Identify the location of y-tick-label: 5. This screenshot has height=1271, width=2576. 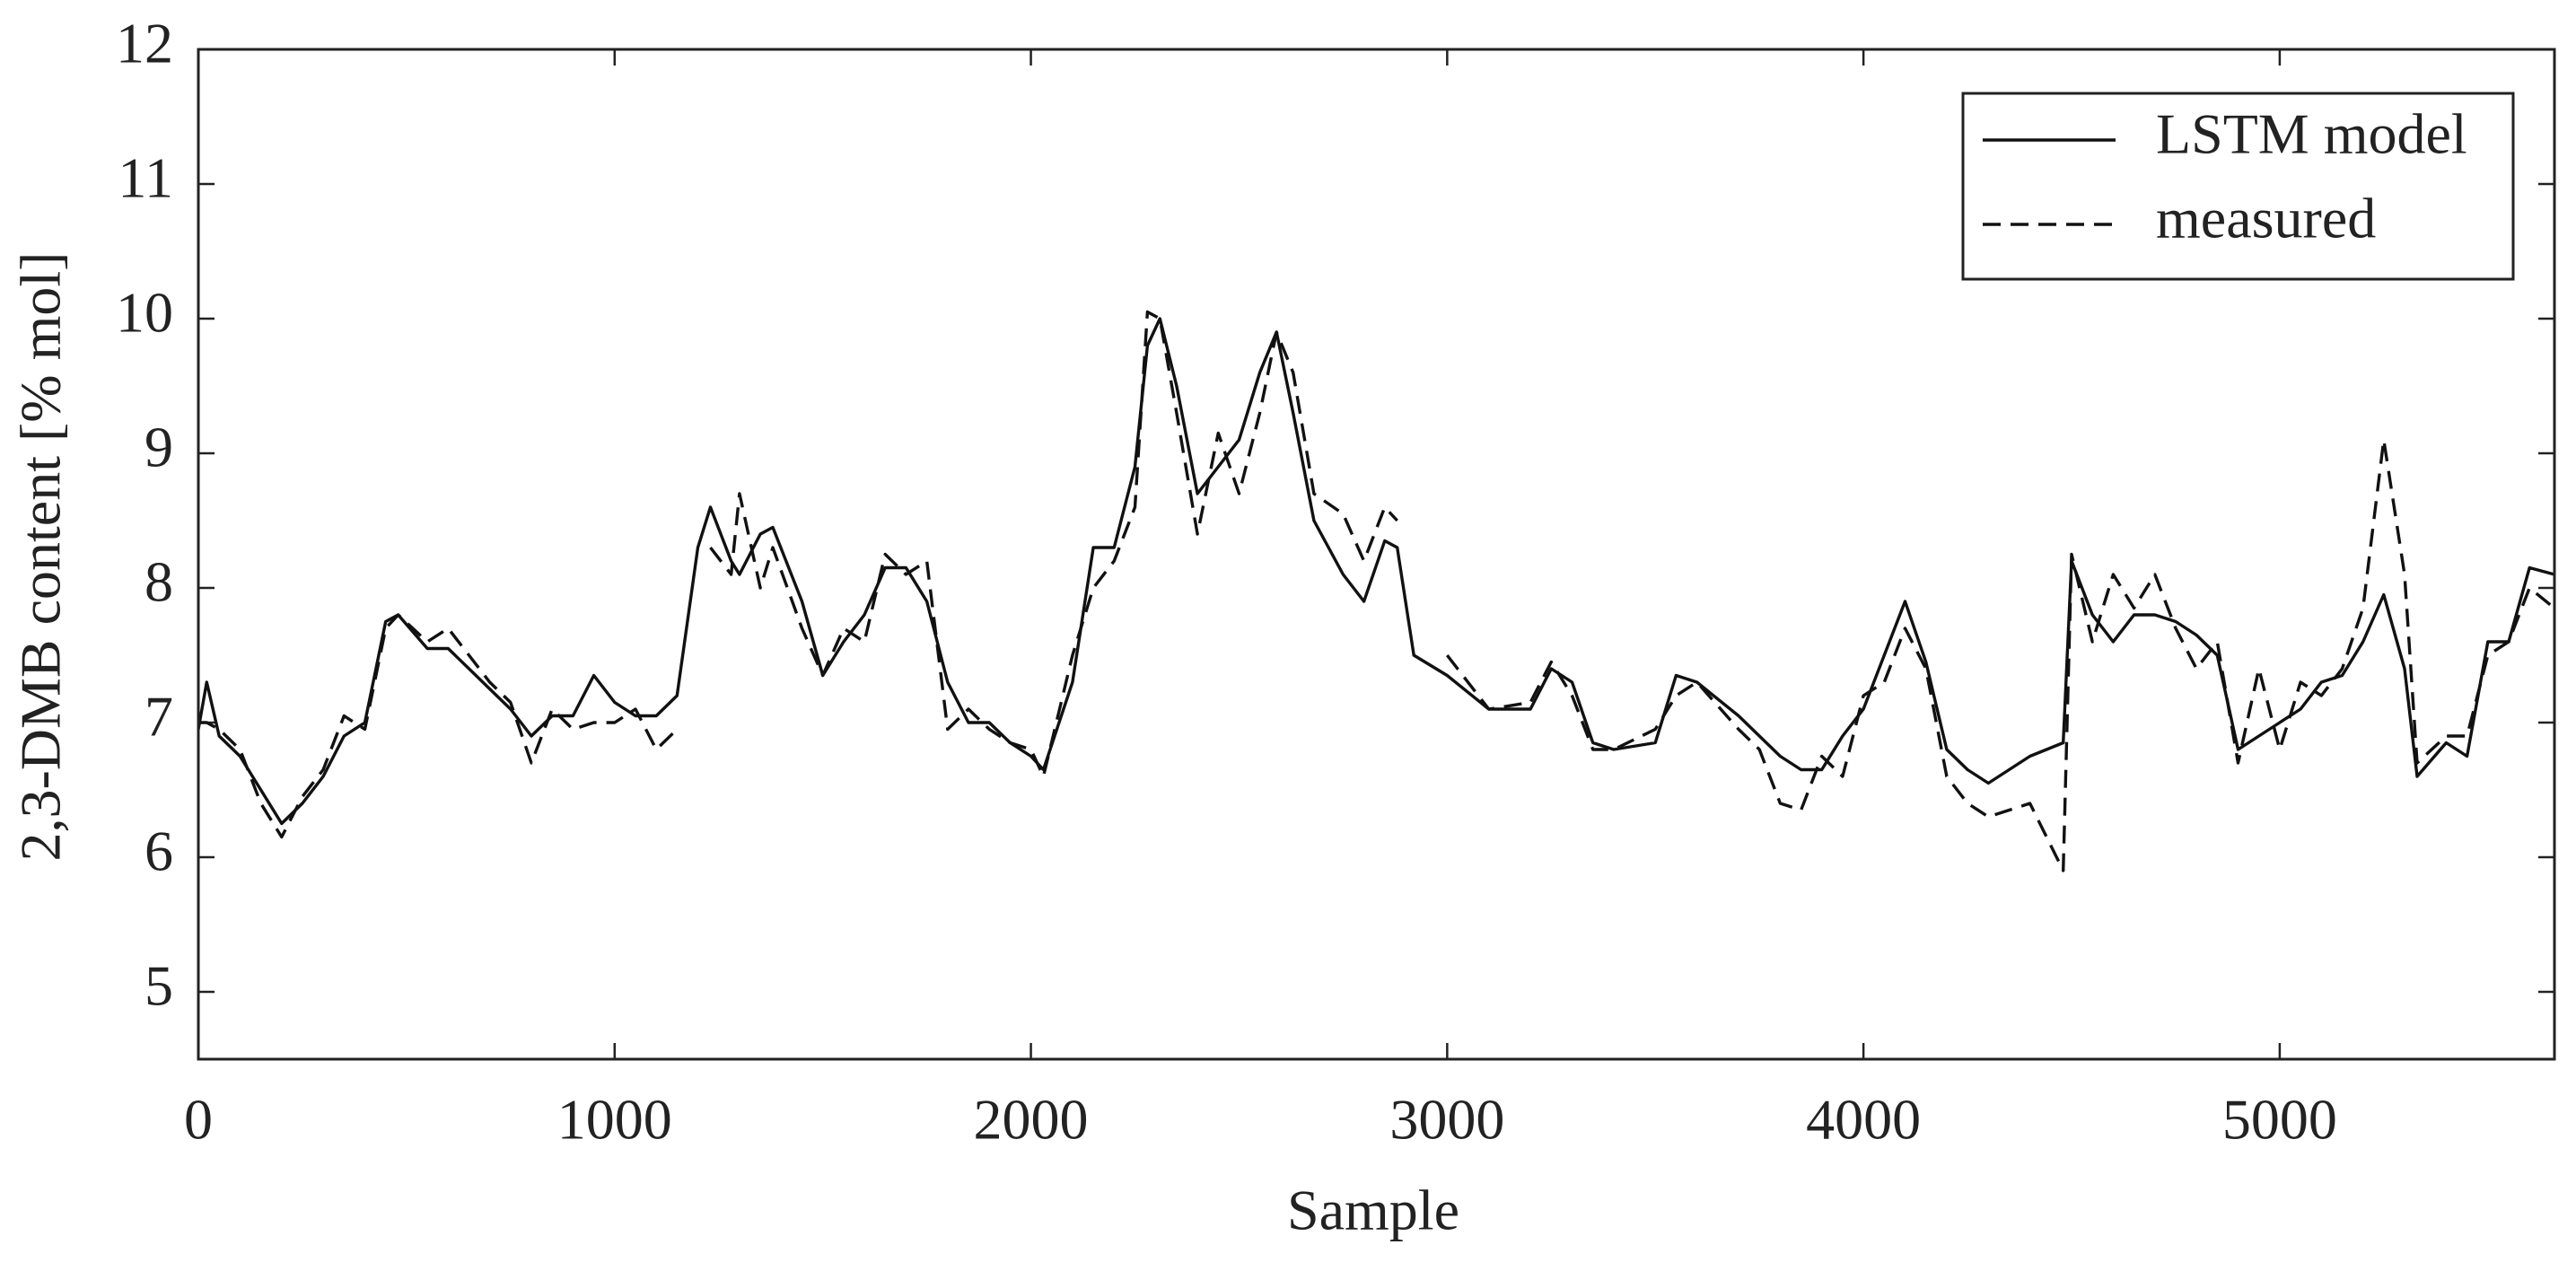
(159, 986).